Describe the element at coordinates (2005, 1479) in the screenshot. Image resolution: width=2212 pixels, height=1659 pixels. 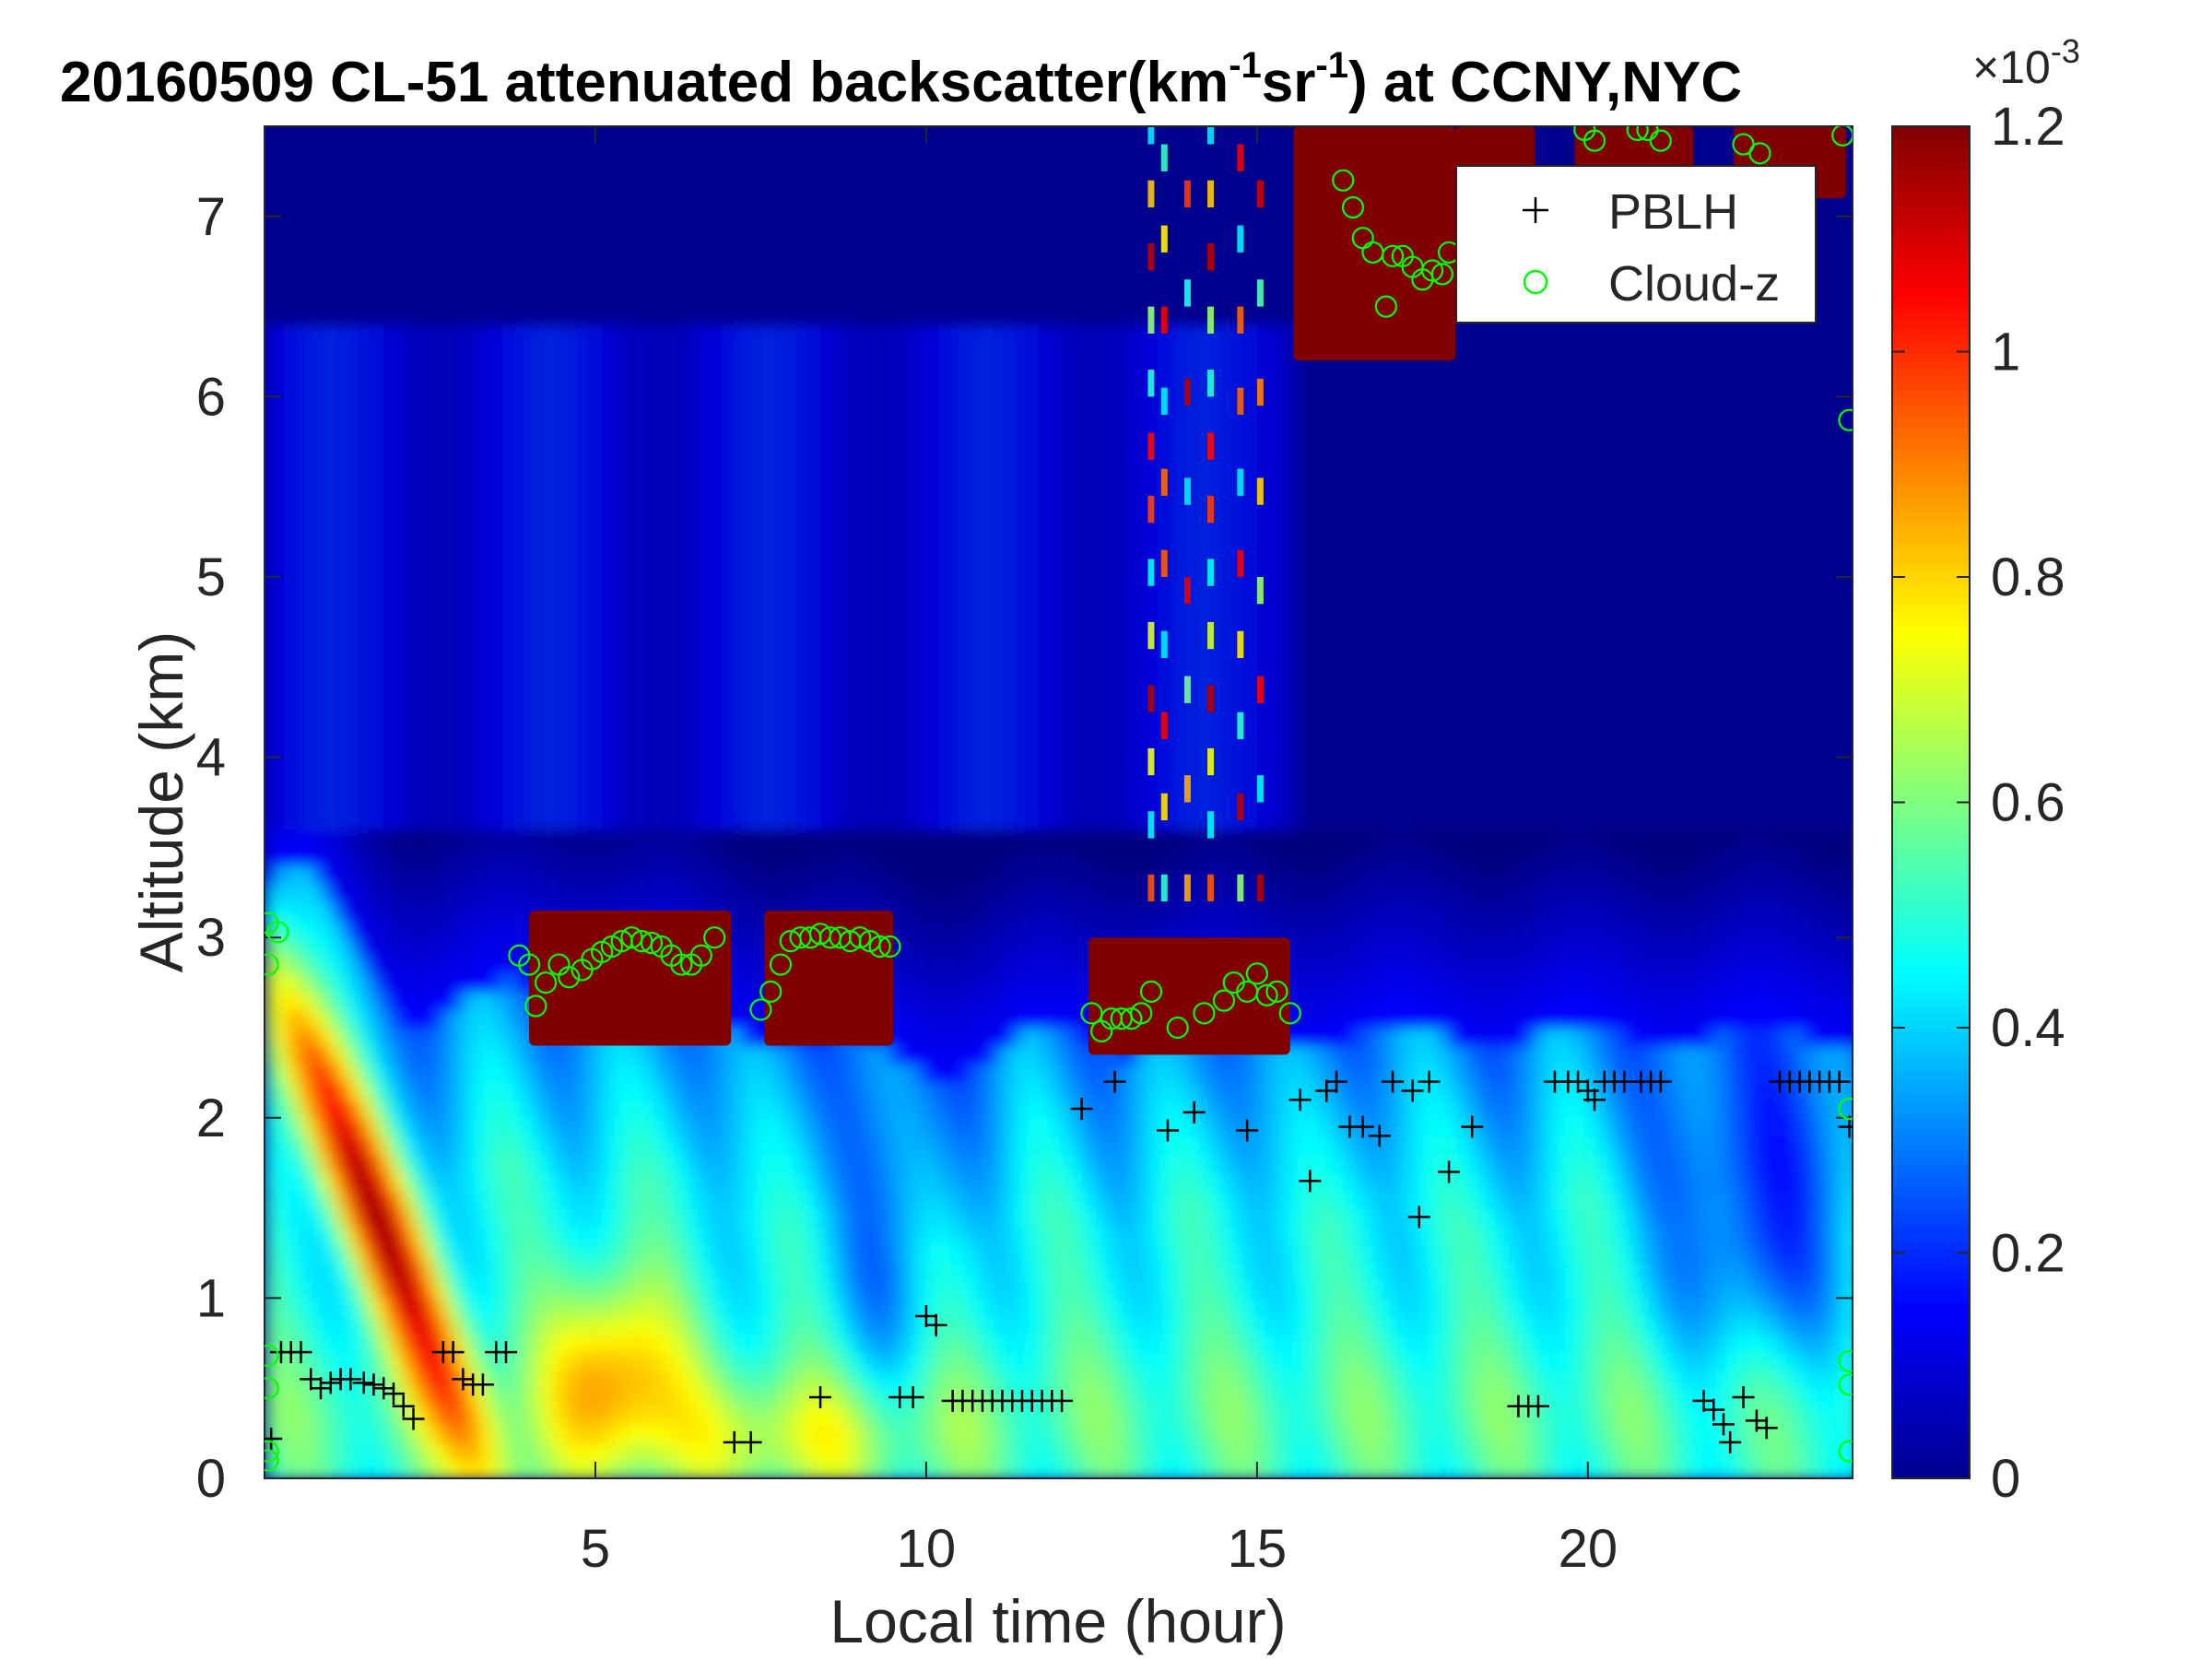
I see `colorbar-tick-label: 0` at that location.